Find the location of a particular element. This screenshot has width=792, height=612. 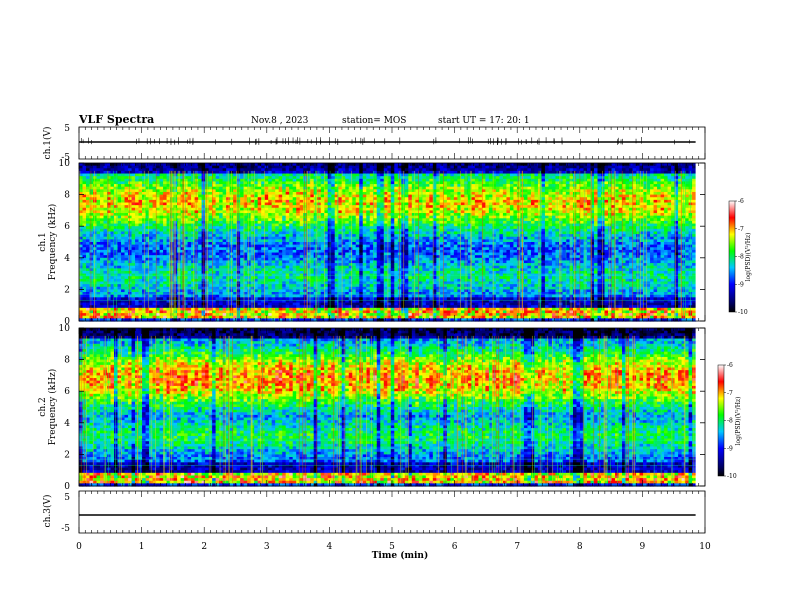

time-tick-label: 5 is located at coordinates (392, 547).